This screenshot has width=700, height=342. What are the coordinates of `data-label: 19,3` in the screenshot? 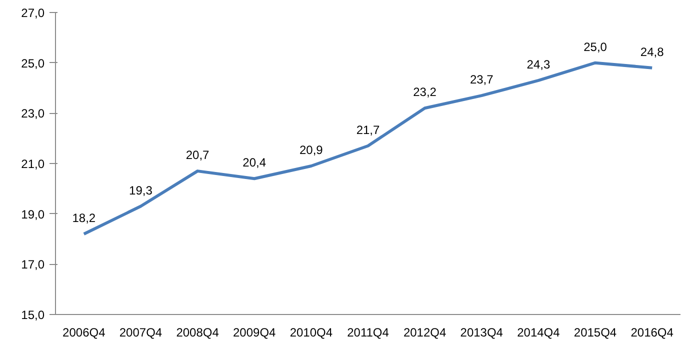 It's located at (141, 190).